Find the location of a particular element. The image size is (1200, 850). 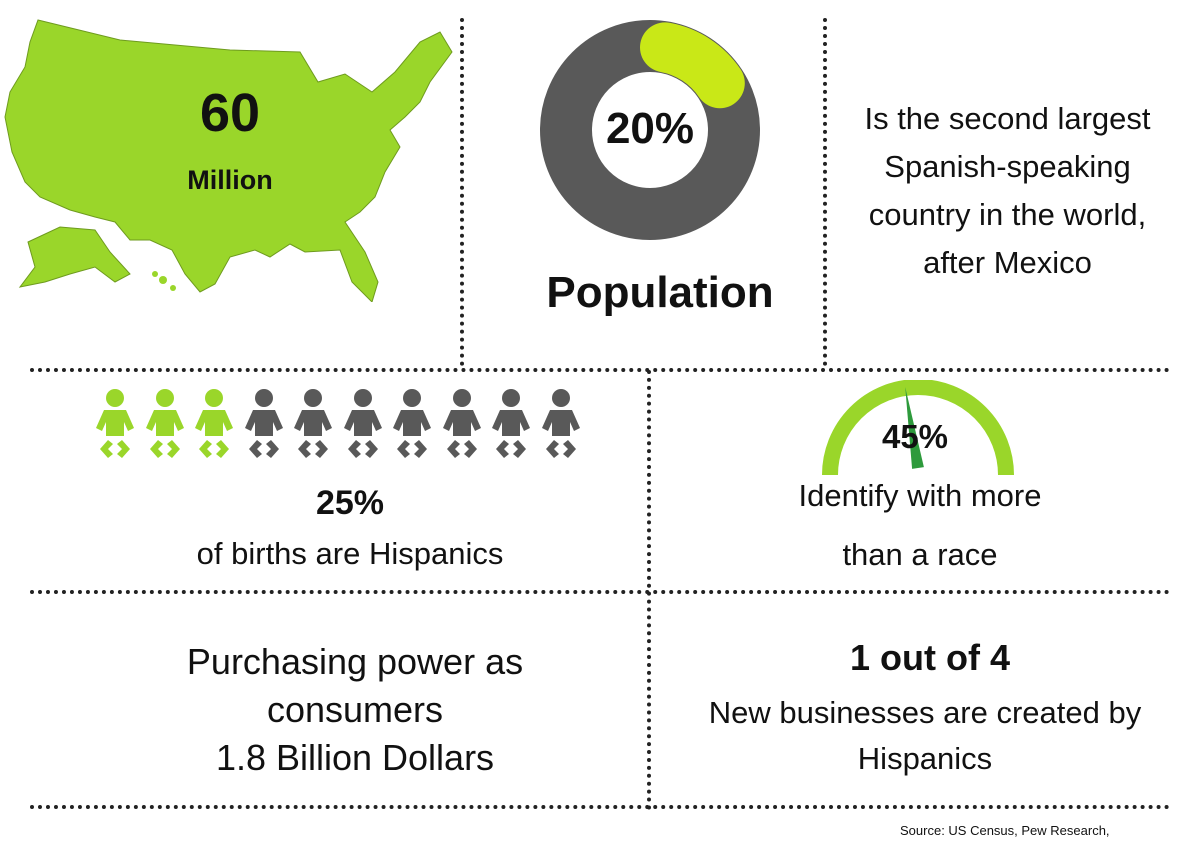

population-donut is located at coordinates (650, 130).